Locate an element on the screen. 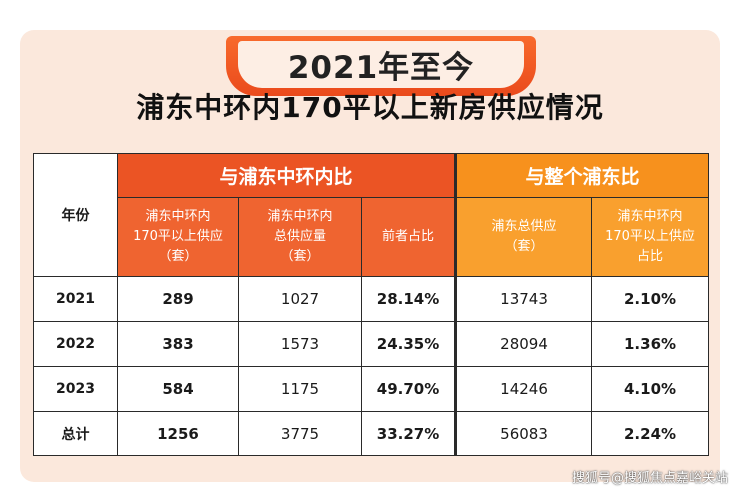 Image resolution: width=740 pixels, height=495 pixels. col1-header: 浦东中环内 170平以上供应 （套） is located at coordinates (178, 237).